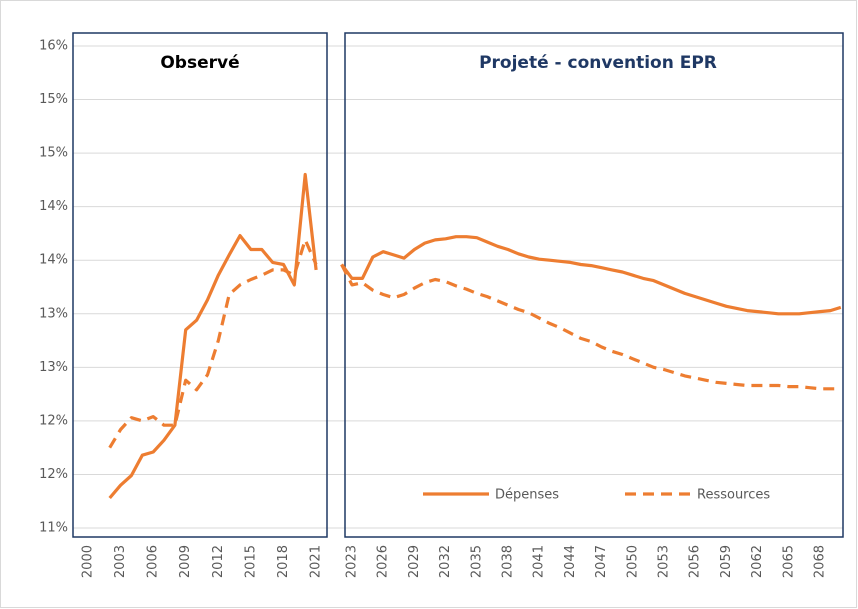 The image size is (858, 609). I want to click on x-tick-label: 2021, so click(316, 561).